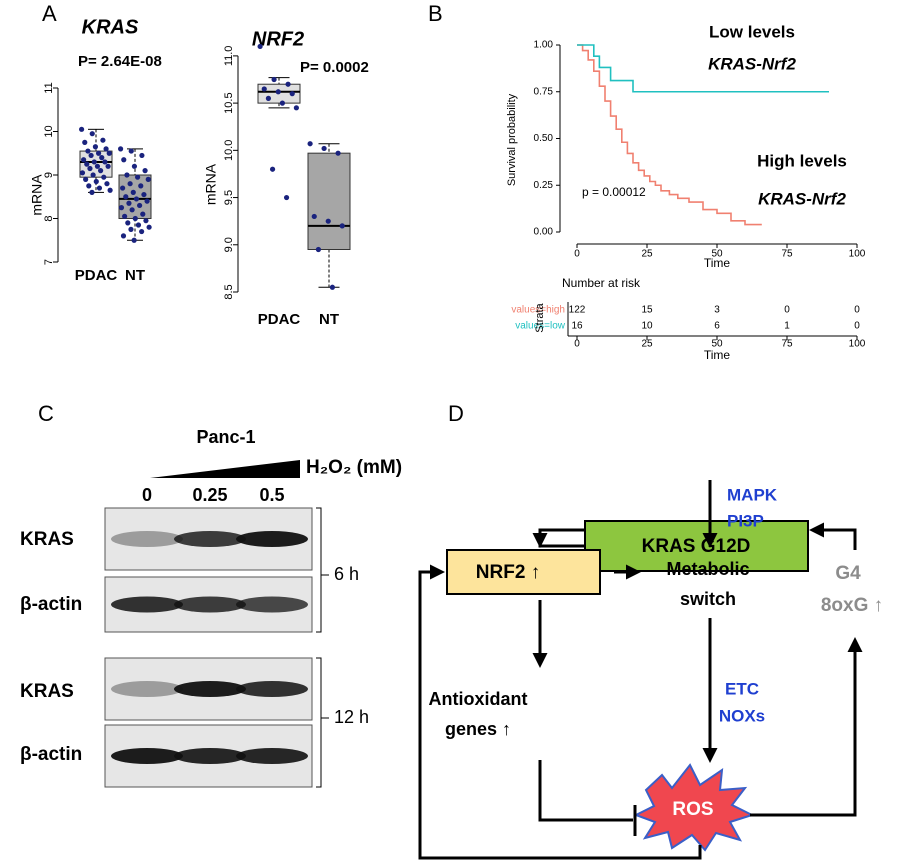  I want to click on y-tick-label: 11.0, so click(229, 56).